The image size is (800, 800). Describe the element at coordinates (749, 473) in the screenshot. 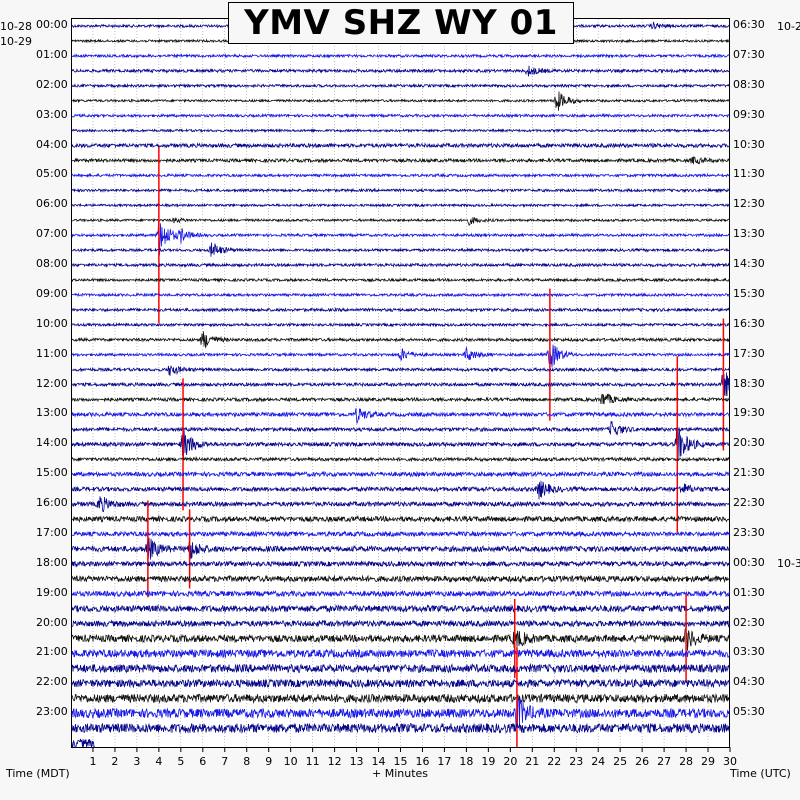

I see `y-tick-label-right: 21:30` at that location.